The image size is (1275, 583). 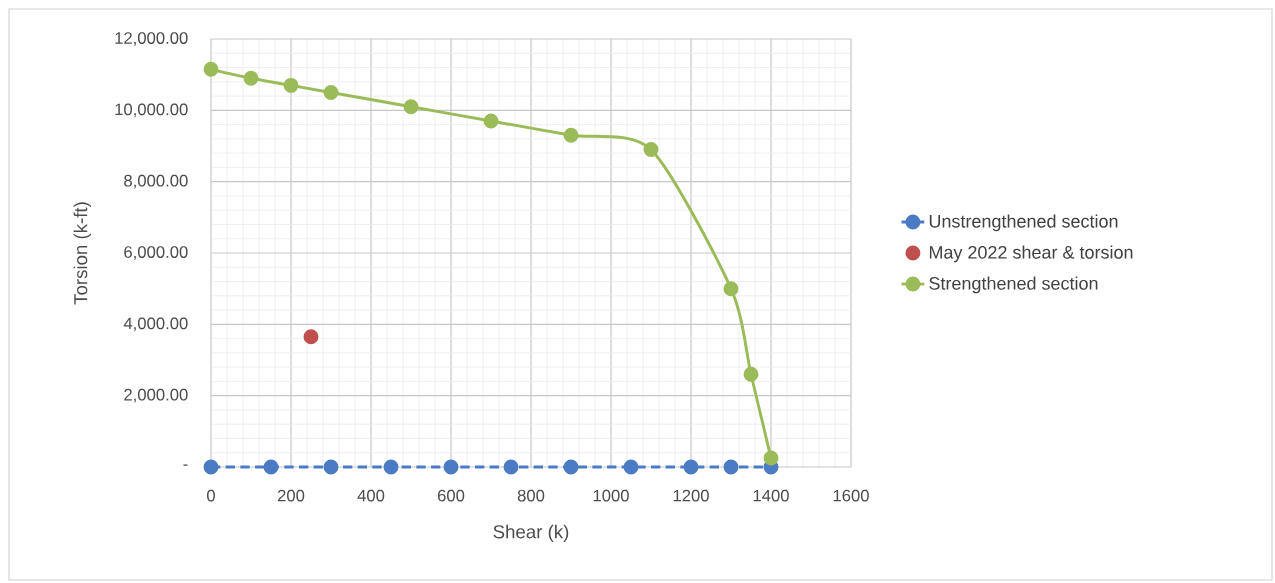 What do you see at coordinates (611, 495) in the screenshot?
I see `x-tick-label: 1000` at bounding box center [611, 495].